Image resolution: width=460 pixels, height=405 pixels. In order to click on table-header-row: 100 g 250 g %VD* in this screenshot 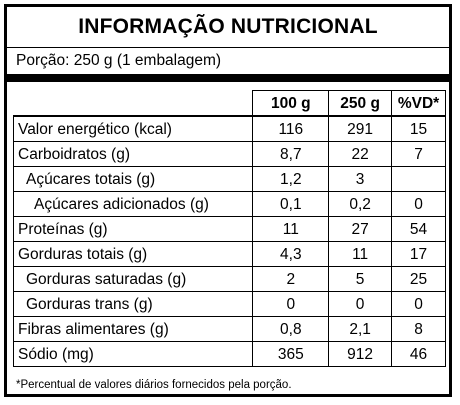, I will do `click(229, 103)`.